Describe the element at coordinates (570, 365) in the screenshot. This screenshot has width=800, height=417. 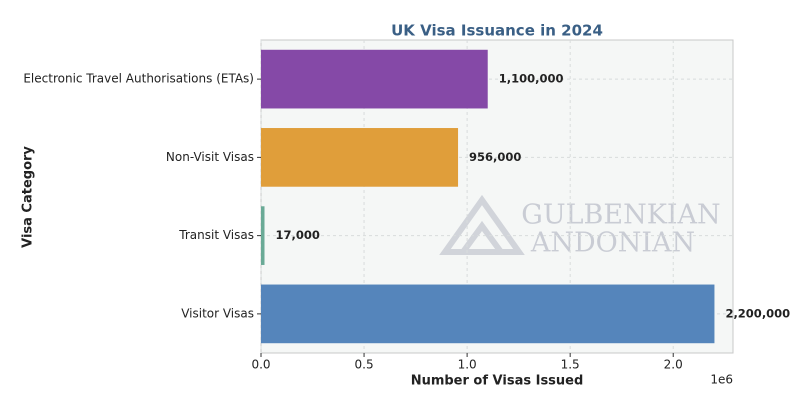
I see `x-tick-label: 1.5` at that location.